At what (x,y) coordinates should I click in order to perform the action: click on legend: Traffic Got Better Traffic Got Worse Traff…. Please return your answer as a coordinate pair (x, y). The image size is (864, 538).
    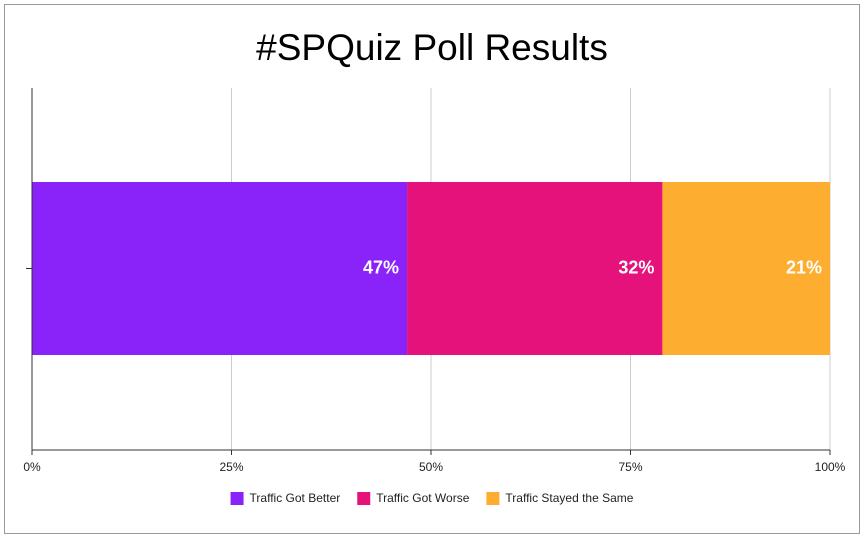
    Looking at the image, I should click on (432, 498).